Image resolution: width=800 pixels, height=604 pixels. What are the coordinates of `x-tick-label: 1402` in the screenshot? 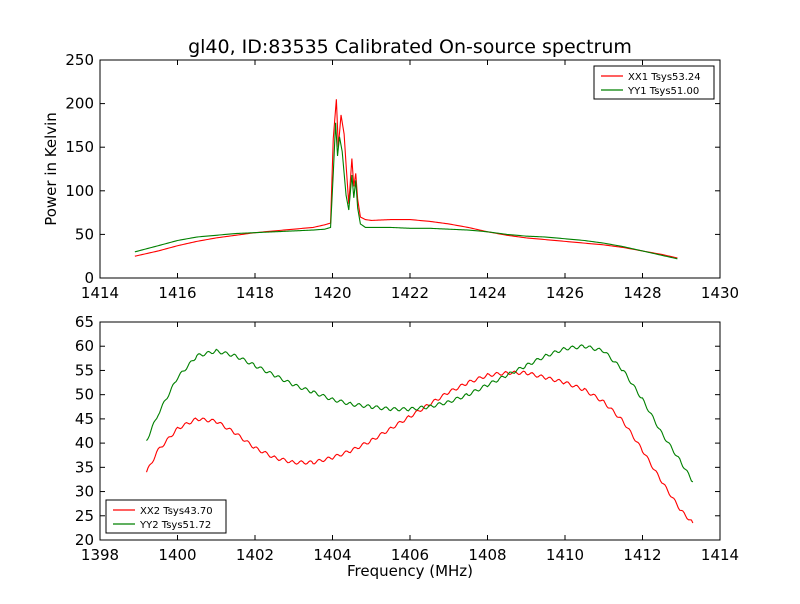 It's located at (255, 555).